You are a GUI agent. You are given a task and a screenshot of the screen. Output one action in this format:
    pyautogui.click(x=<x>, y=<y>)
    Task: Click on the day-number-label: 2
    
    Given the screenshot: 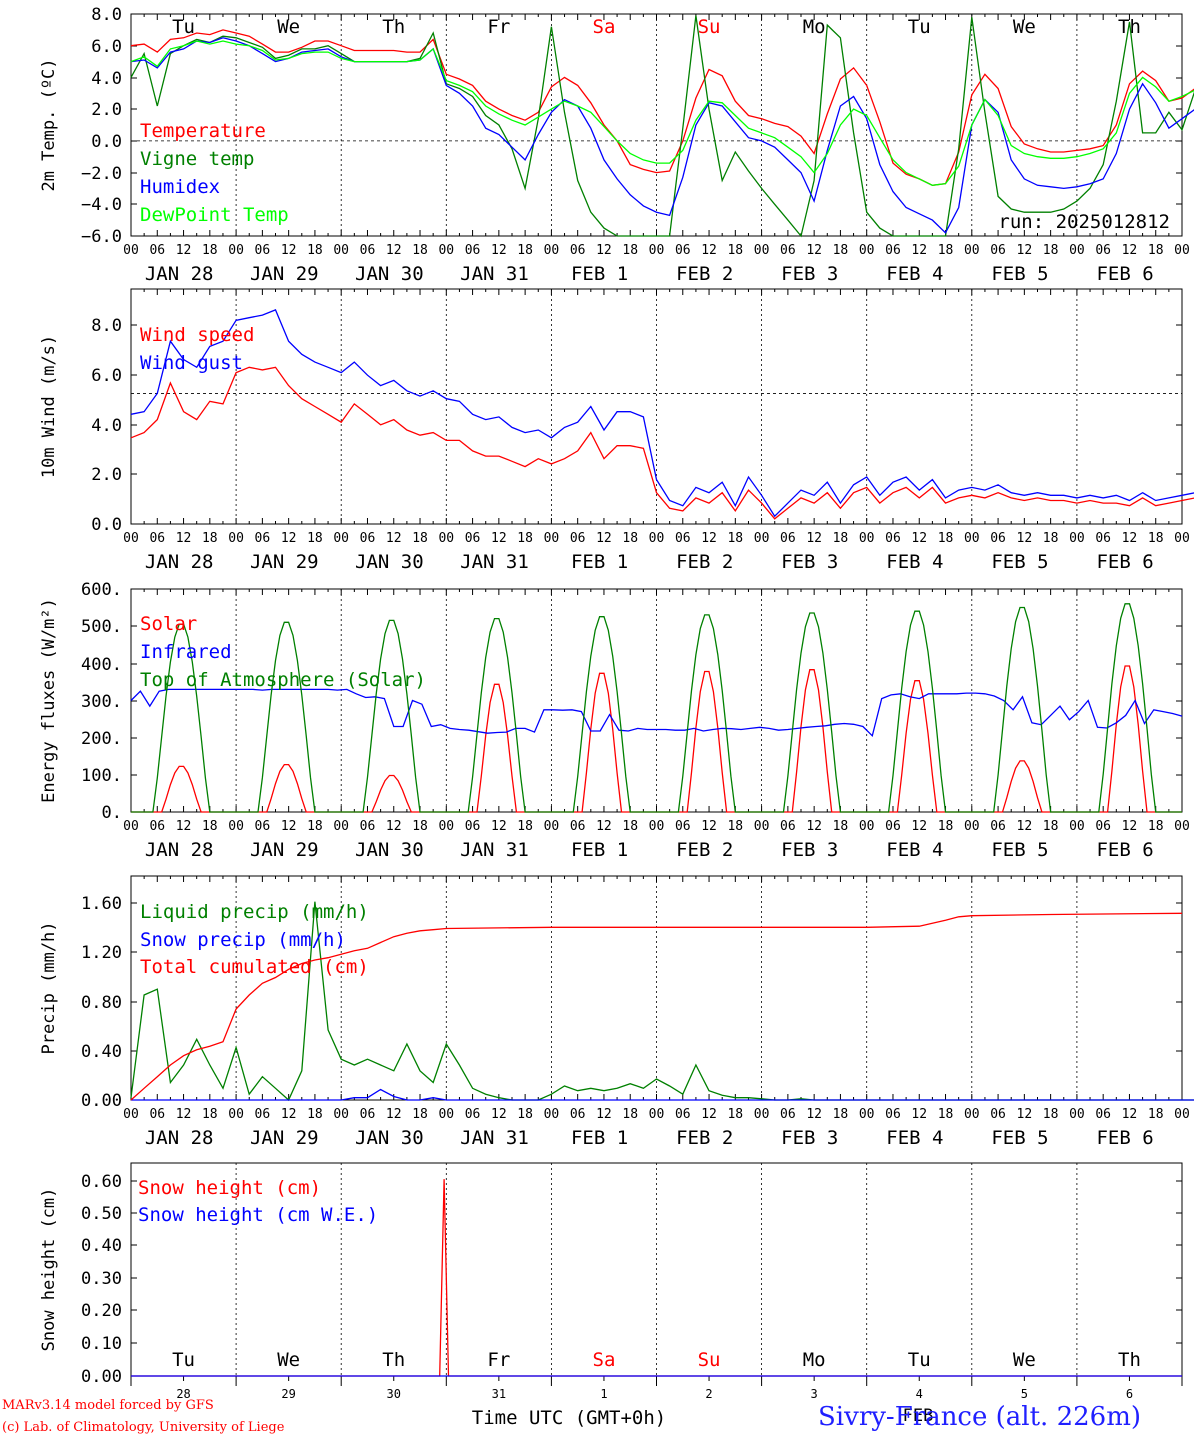 What is the action you would take?
    pyautogui.click(x=708, y=1394)
    